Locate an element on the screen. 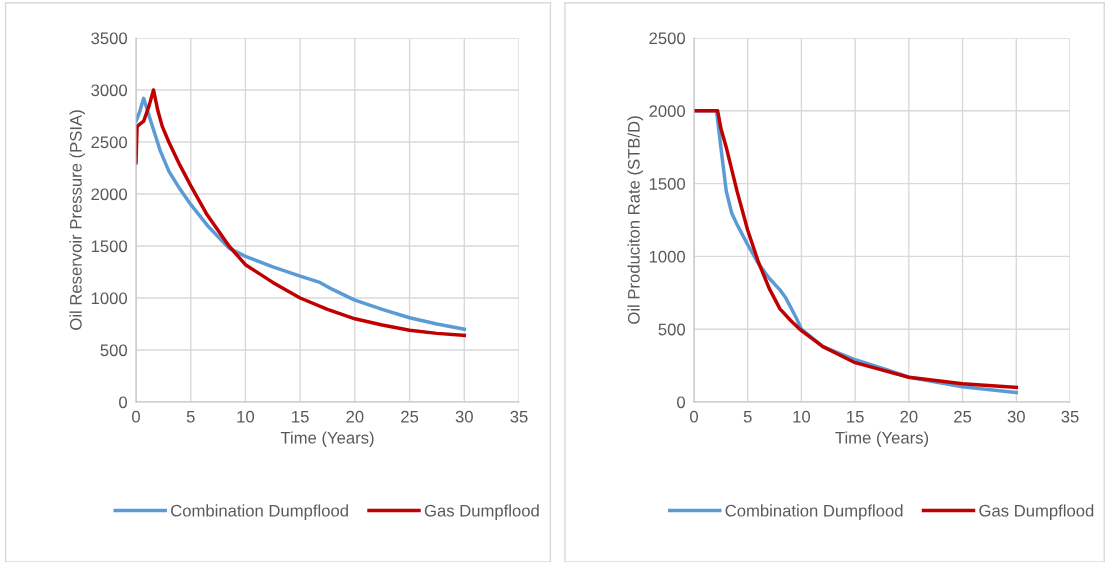  y-tick-label: 3500 is located at coordinates (109, 38).